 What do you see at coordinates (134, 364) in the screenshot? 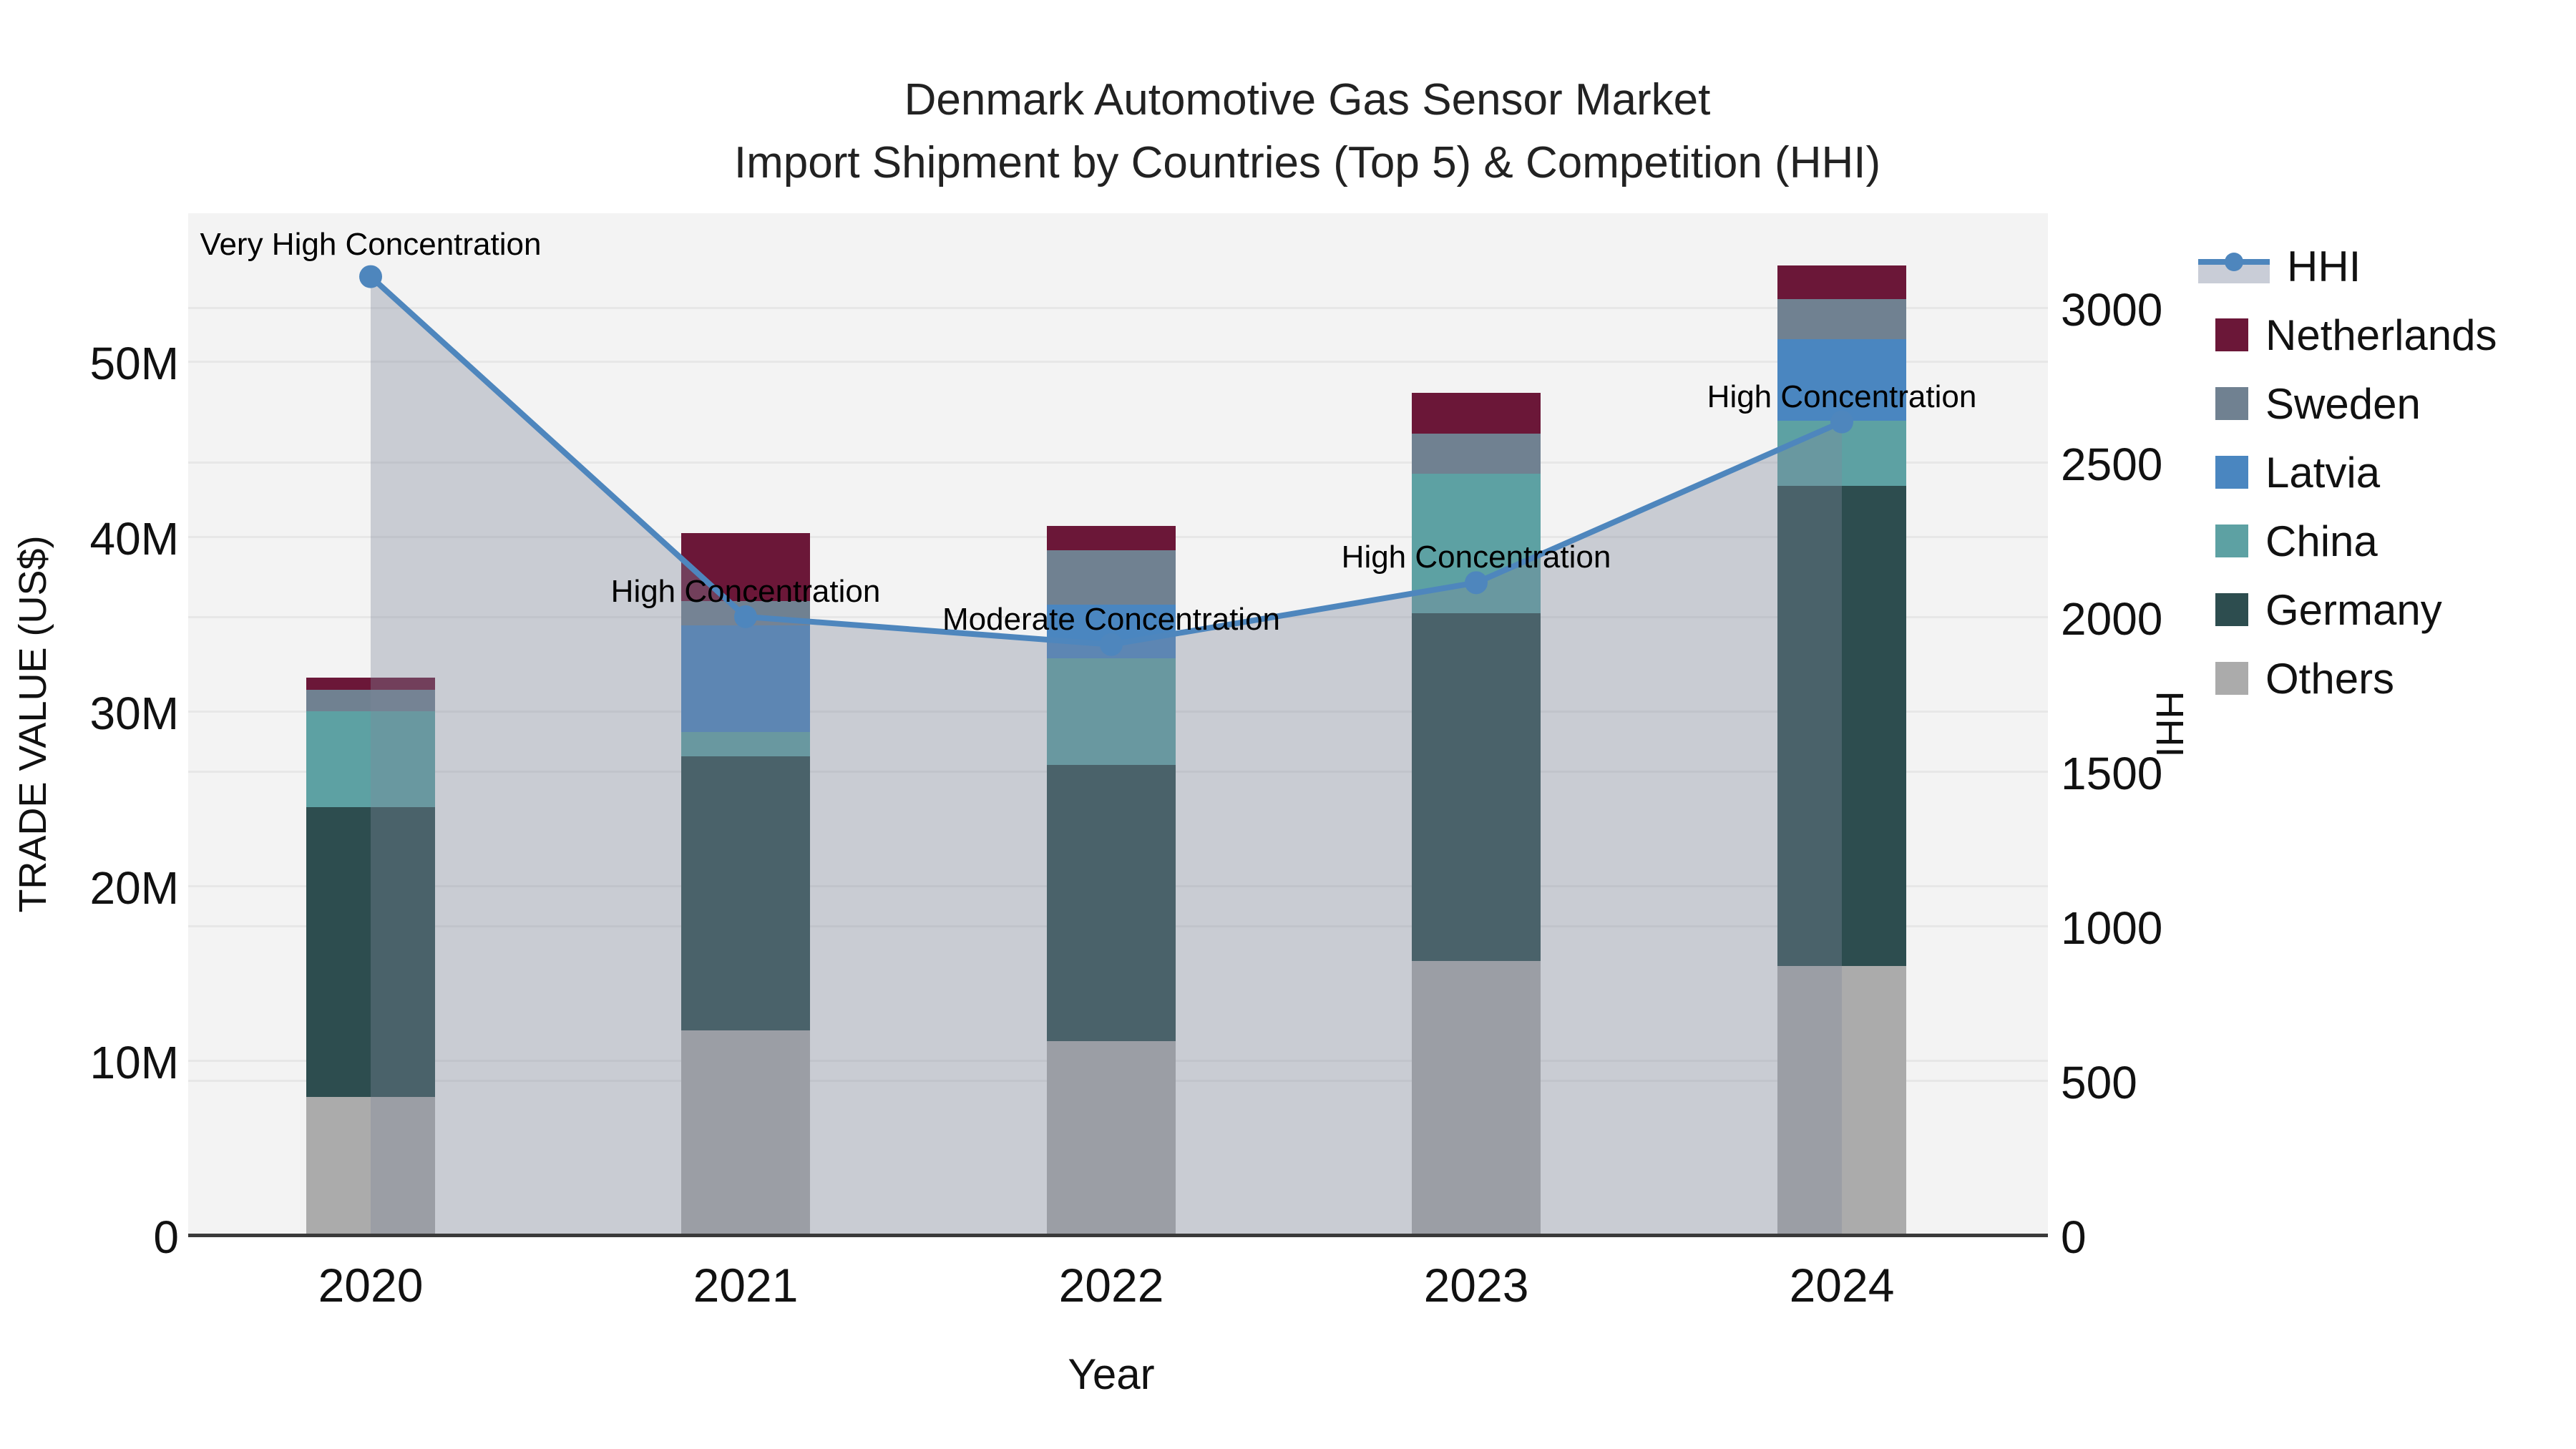
I see `ytick-left-50M: 50M` at bounding box center [134, 364].